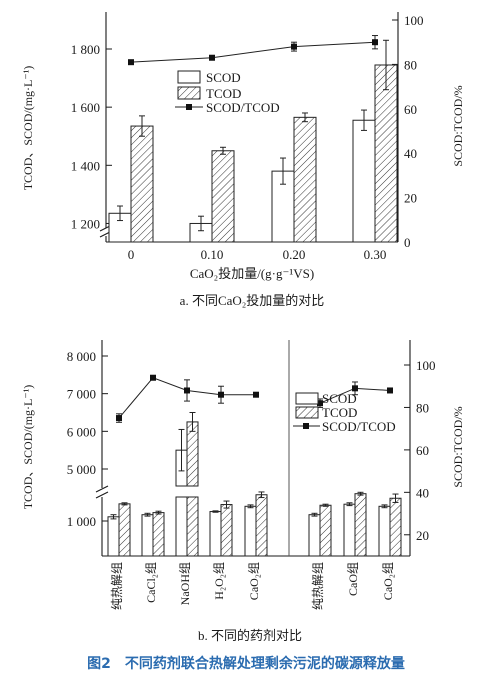 This screenshot has height=682, width=492. What do you see at coordinates (307, 412) in the screenshot?
I see `panel-b-legend-swatch-tcod` at bounding box center [307, 412].